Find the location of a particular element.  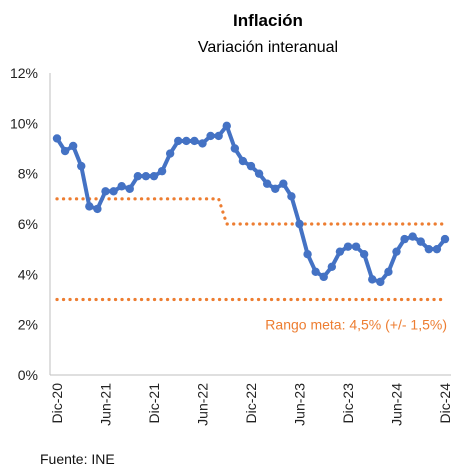

target-band-line is located at coordinates (251, 211).